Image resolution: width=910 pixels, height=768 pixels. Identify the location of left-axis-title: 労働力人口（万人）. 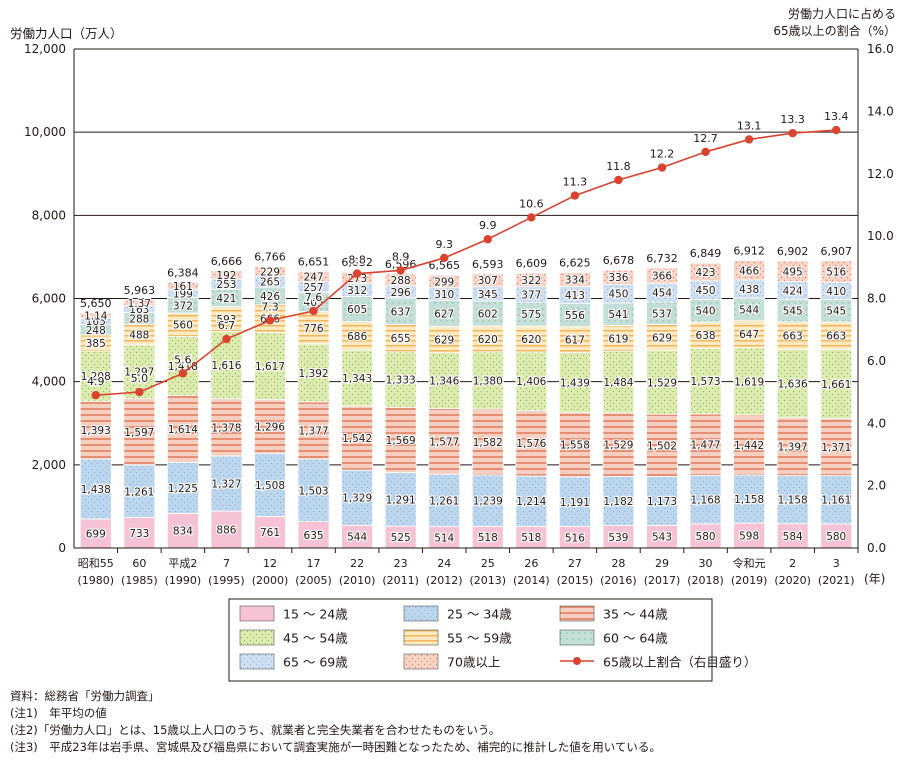
(66, 33).